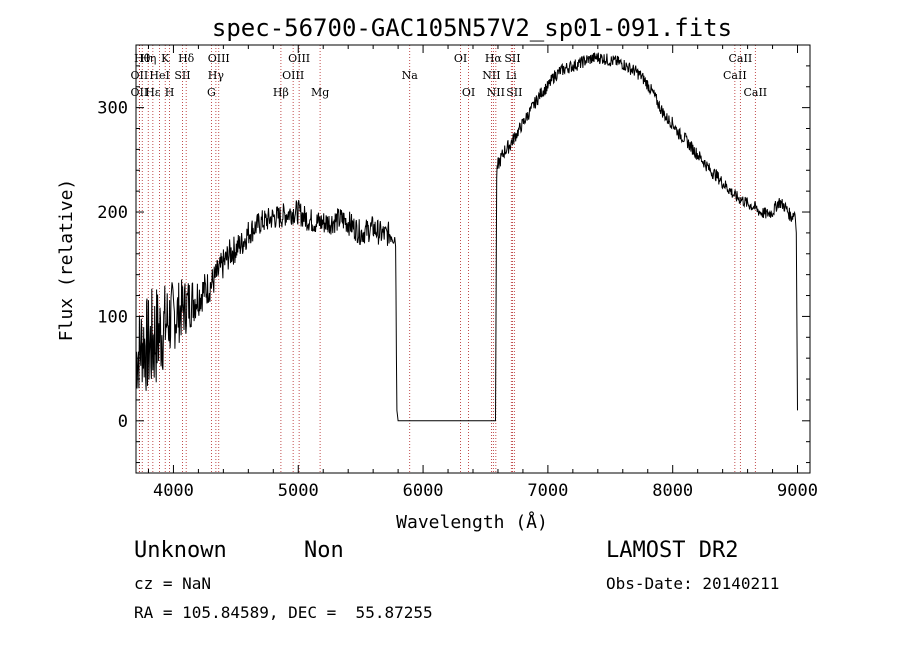  I want to click on line-label: K, so click(165, 58).